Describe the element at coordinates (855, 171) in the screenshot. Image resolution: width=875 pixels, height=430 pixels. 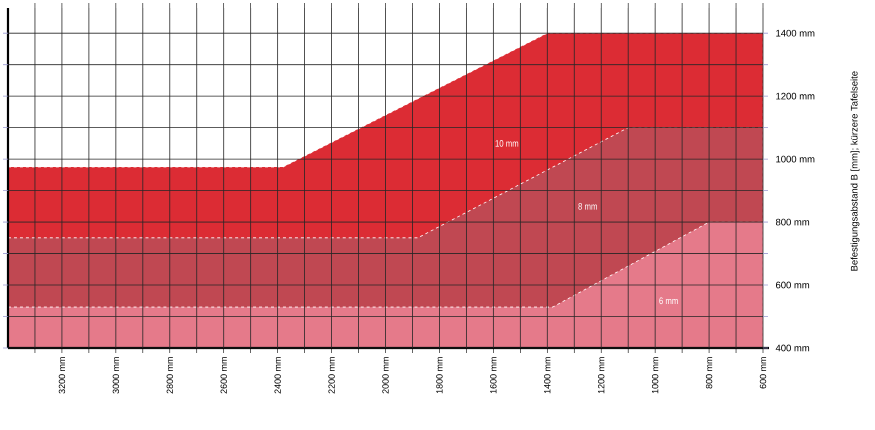
I see `y-axis-title: Befestigungsabstand B [mm]; kürzere Tafelseite` at that location.